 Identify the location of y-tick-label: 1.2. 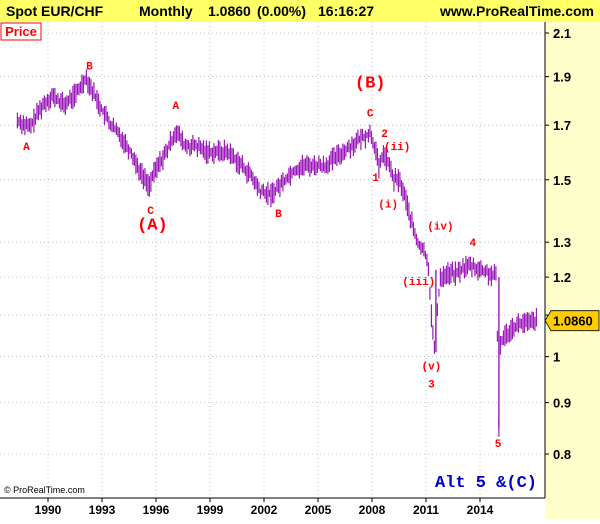
(562, 277).